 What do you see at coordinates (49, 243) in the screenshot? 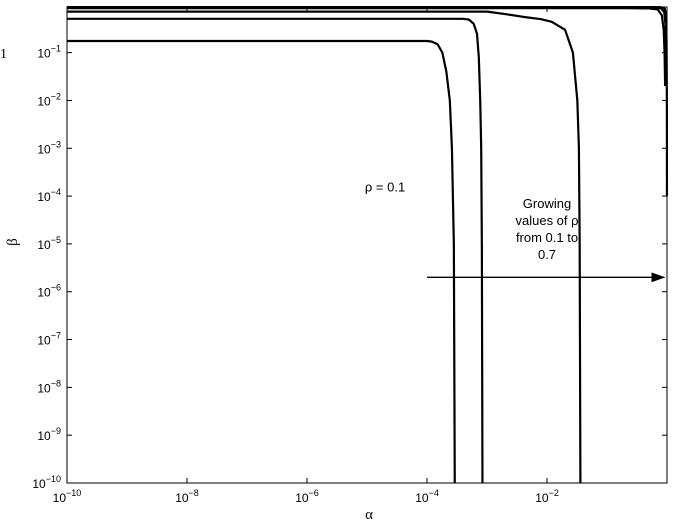
I see `y-tick-label: 10⁻⁵` at bounding box center [49, 243].